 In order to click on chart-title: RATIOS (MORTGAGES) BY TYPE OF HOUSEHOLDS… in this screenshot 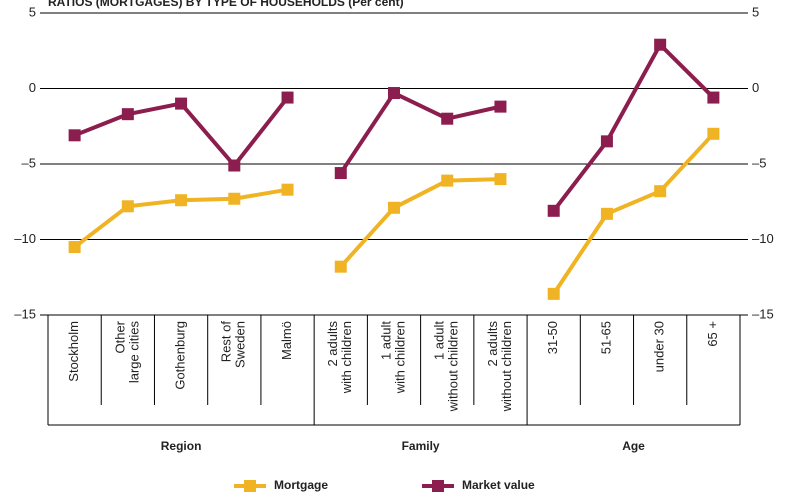, I will do `click(226, 4)`.